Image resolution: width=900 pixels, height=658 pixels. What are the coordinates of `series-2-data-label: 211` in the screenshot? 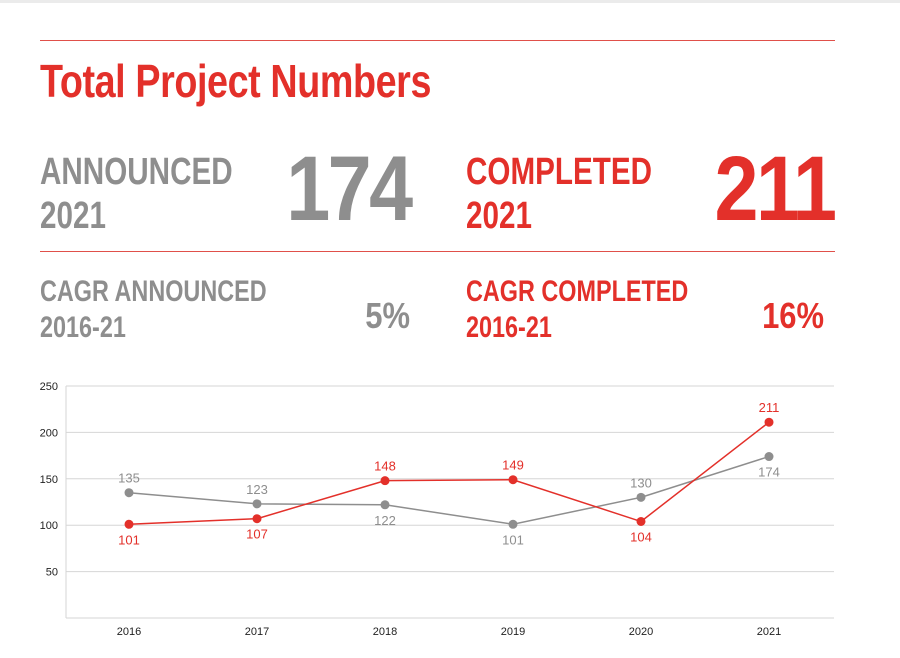 It's located at (769, 407).